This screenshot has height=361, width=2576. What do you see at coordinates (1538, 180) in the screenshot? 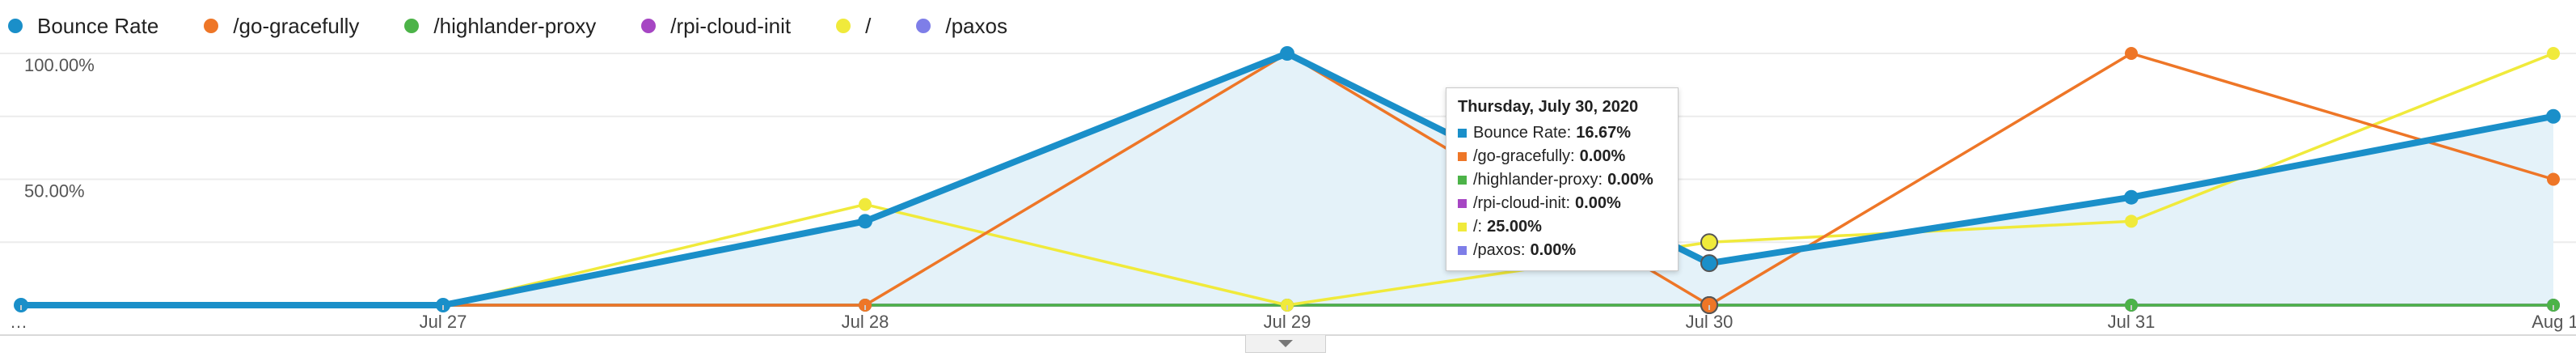
I see `tooltip-label: /highlander-proxy:` at bounding box center [1538, 180].